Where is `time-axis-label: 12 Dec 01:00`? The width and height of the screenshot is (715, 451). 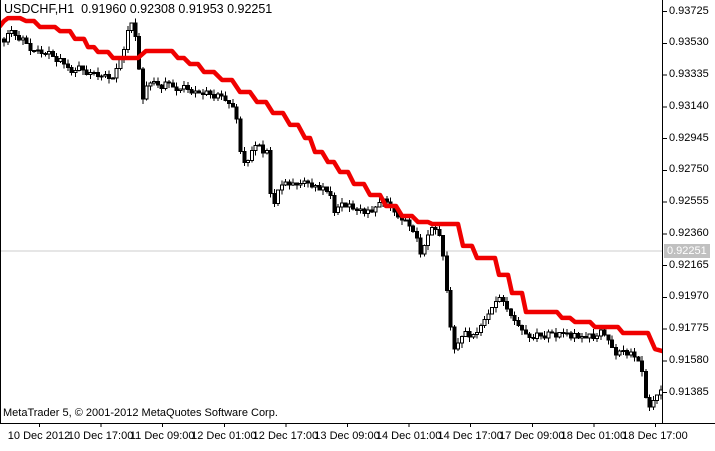 time-axis-label: 12 Dec 01:00 is located at coordinates (224, 436).